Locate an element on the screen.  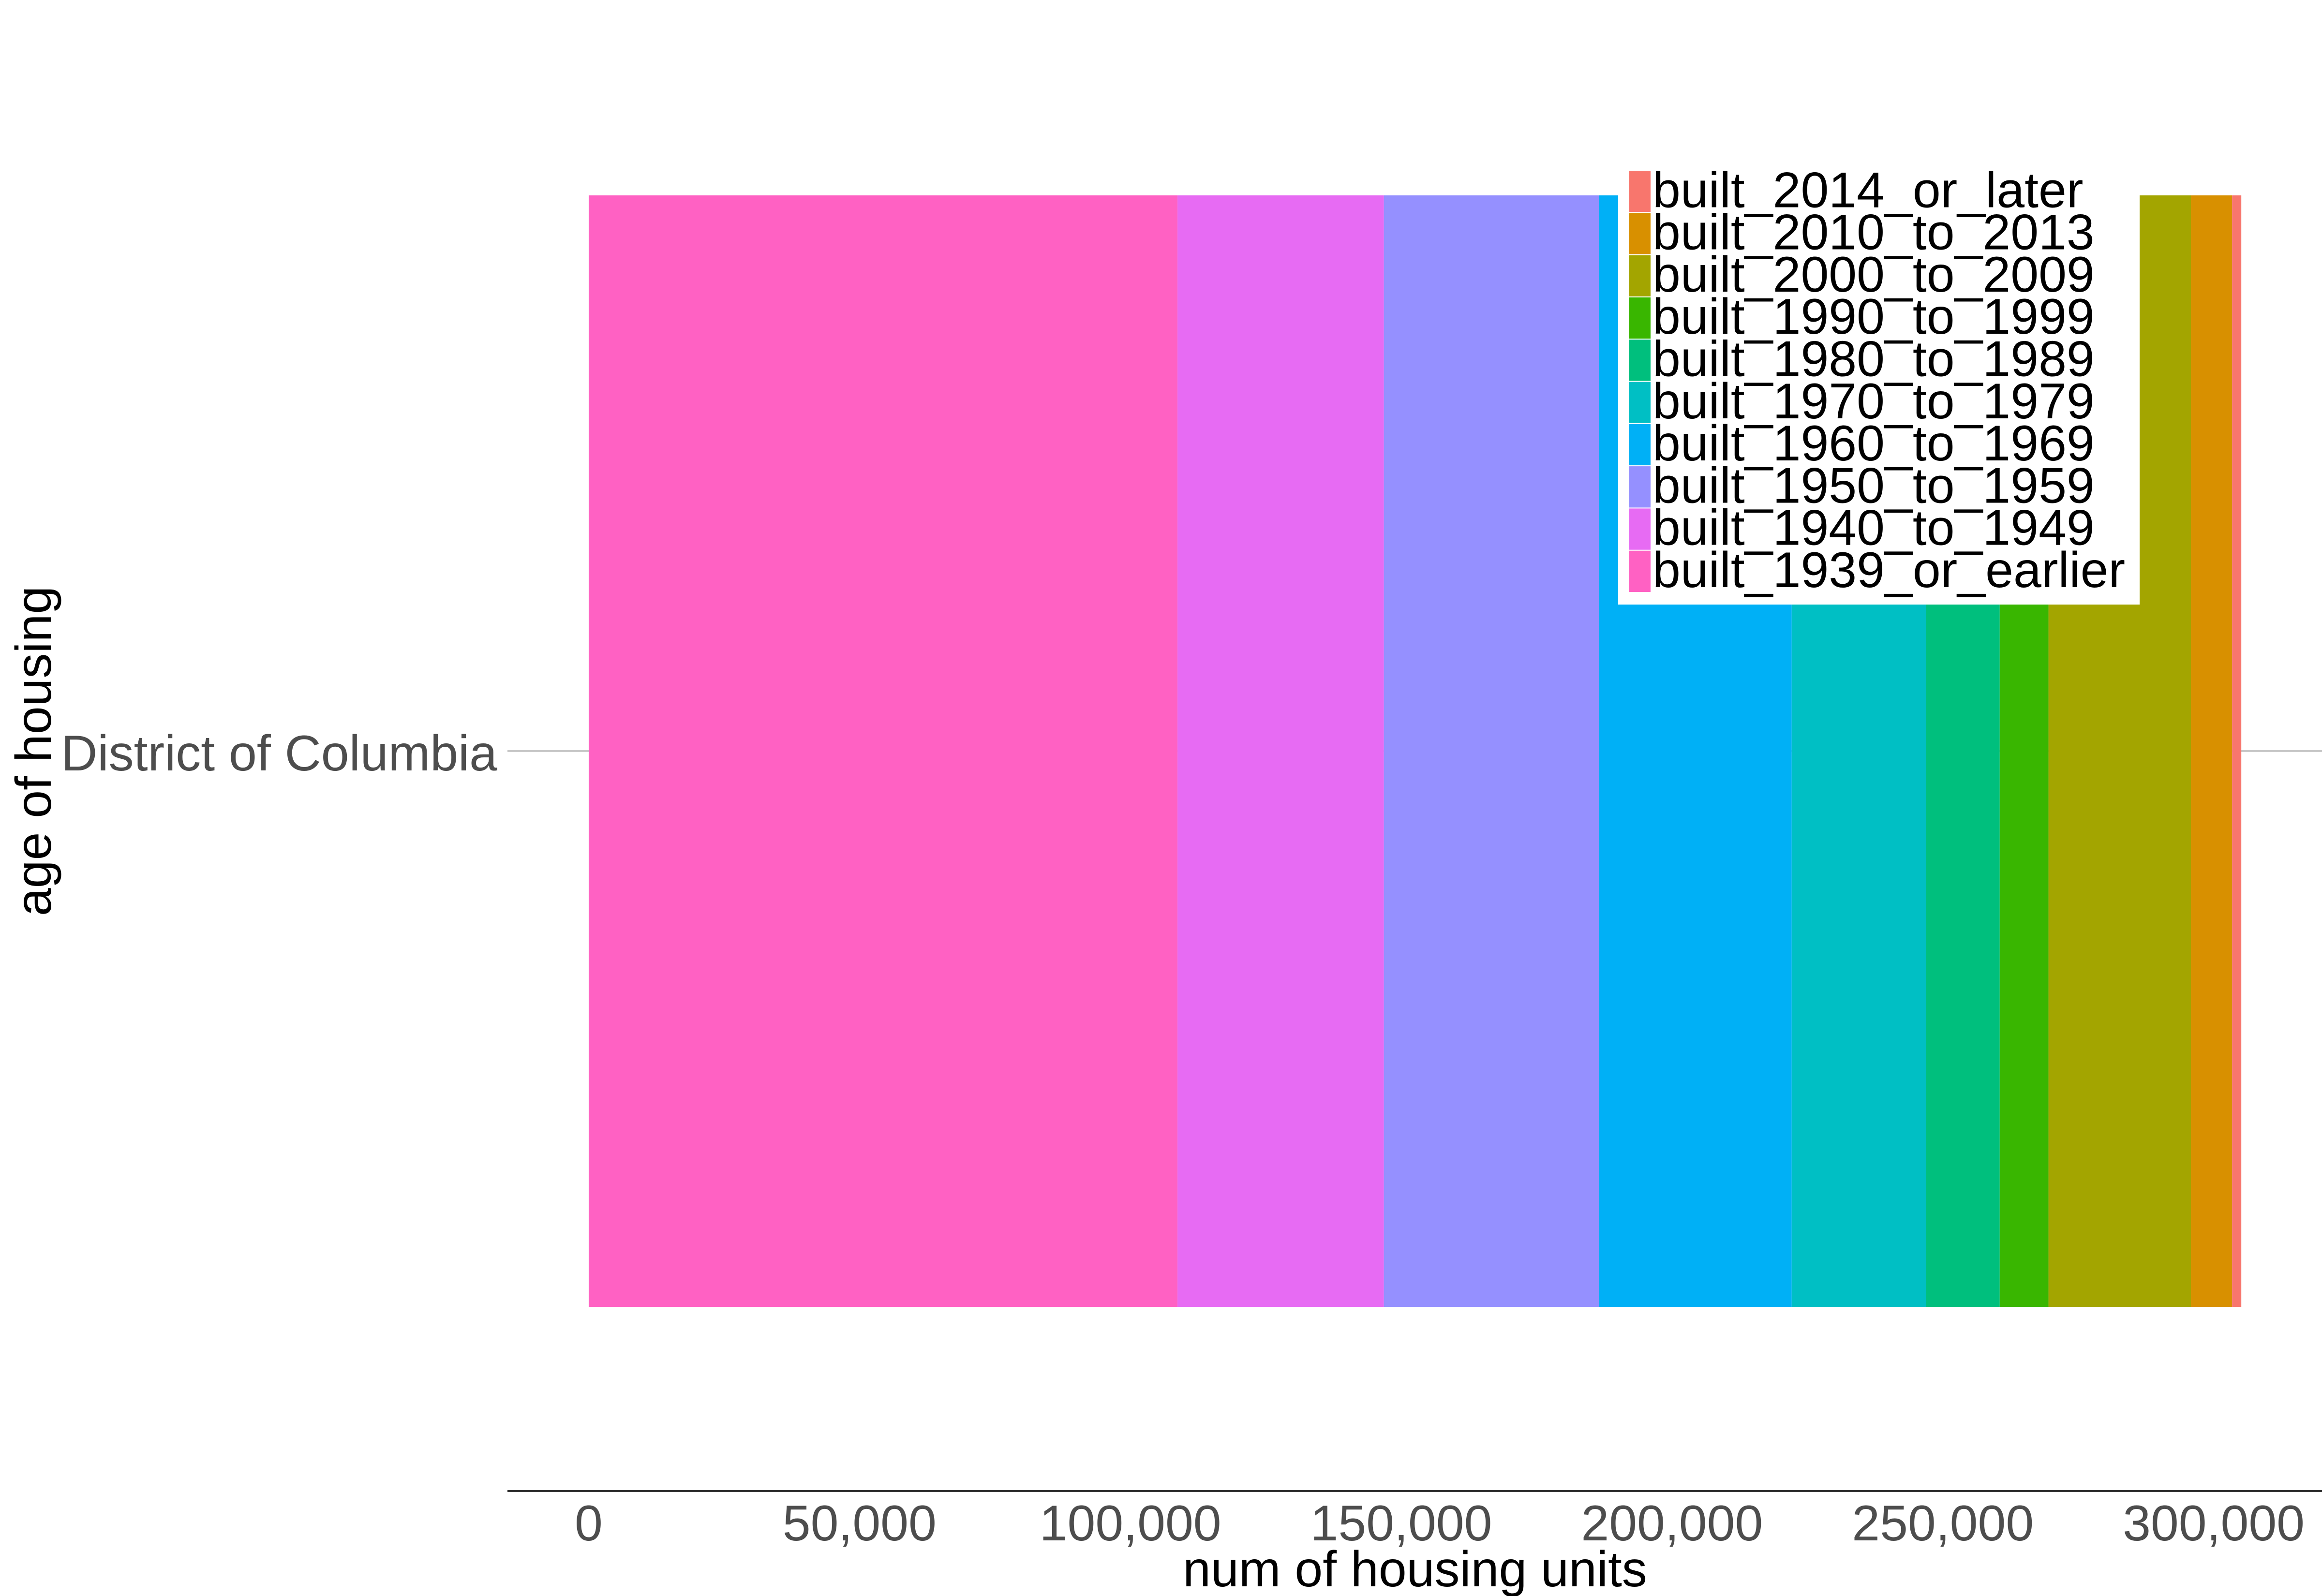
legend-key-built-1960-to-1969 is located at coordinates (1640, 445).